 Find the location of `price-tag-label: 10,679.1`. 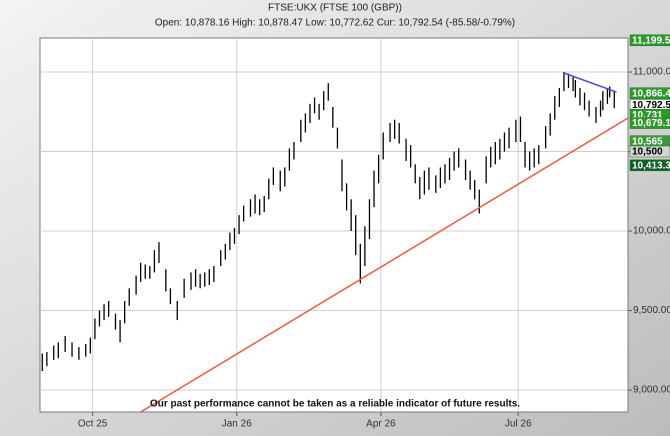

price-tag-label: 10,679.1 is located at coordinates (651, 123).